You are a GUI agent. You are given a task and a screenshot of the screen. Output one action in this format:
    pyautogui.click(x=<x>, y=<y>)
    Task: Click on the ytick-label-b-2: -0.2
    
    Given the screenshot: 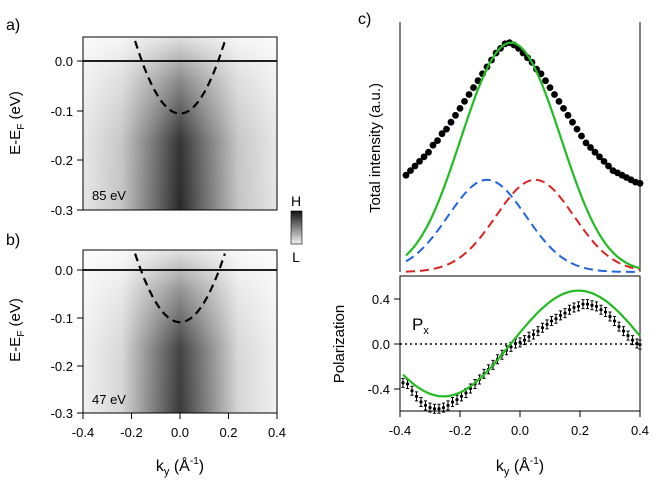 What is the action you would take?
    pyautogui.click(x=62, y=366)
    